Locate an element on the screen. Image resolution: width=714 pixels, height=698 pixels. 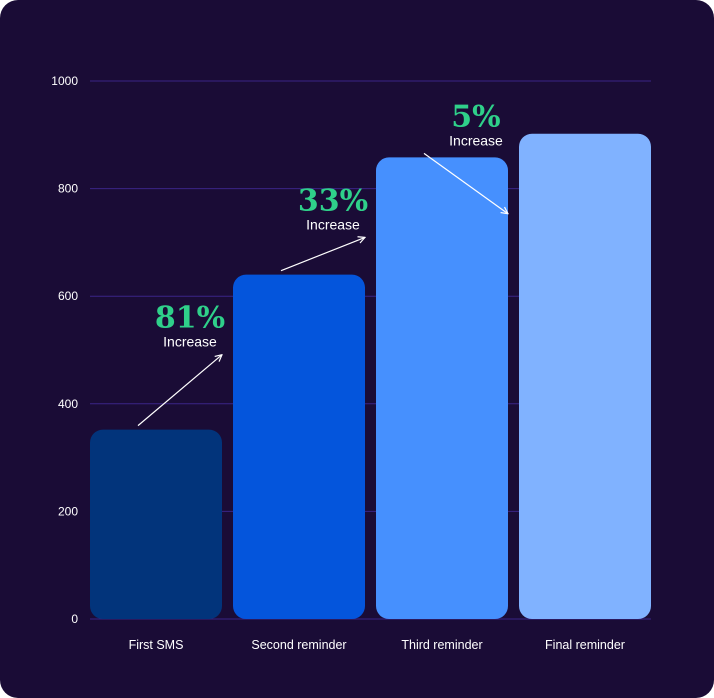
y-tick-label: 600 is located at coordinates (68, 296).